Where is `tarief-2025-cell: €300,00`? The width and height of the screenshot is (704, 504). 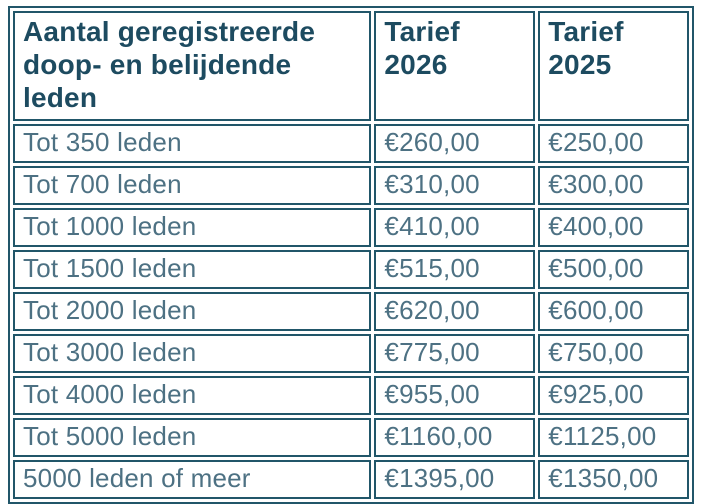
tarief-2025-cell: €300,00 is located at coordinates (613, 185).